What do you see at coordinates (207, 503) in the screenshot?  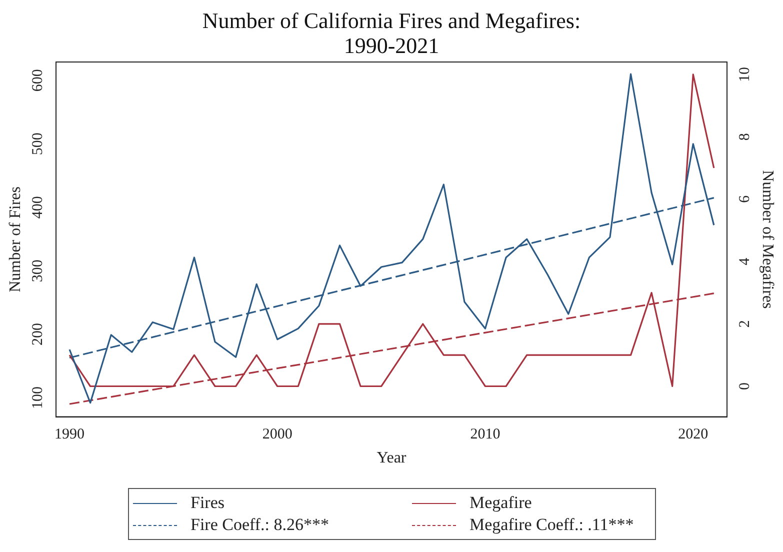 I see `legend-label: Fires` at bounding box center [207, 503].